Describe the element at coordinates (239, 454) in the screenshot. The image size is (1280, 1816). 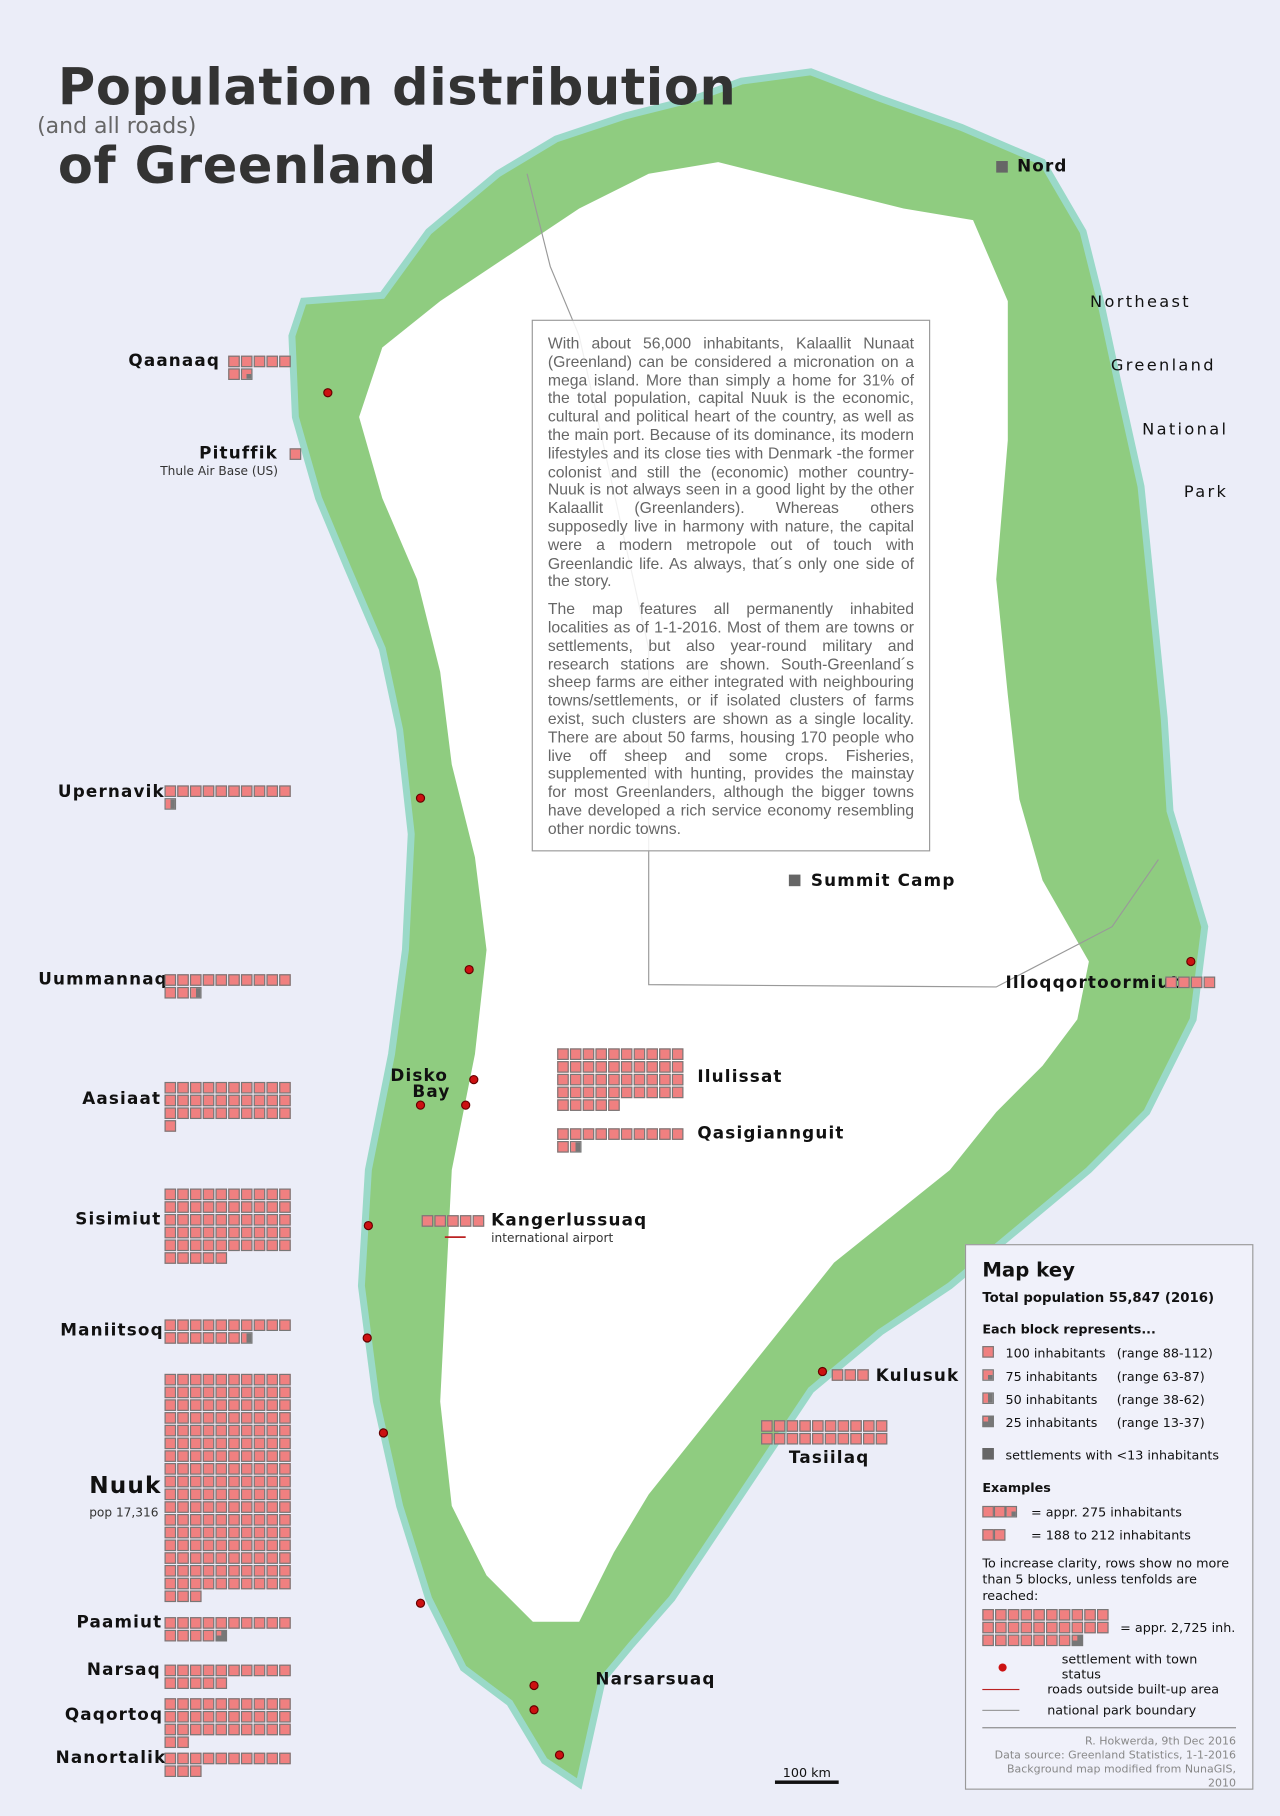
I see `label-pituffik: Pituffik` at that location.